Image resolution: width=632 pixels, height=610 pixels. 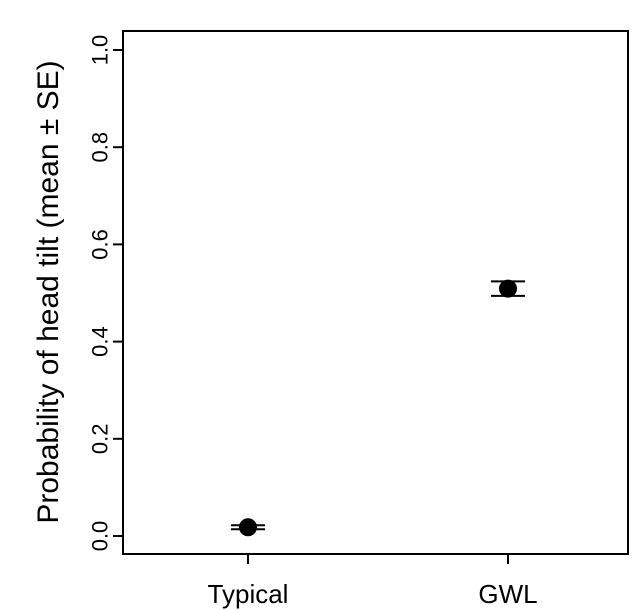 What do you see at coordinates (100, 244) in the screenshot?
I see `y-tick-label: 0.6` at bounding box center [100, 244].